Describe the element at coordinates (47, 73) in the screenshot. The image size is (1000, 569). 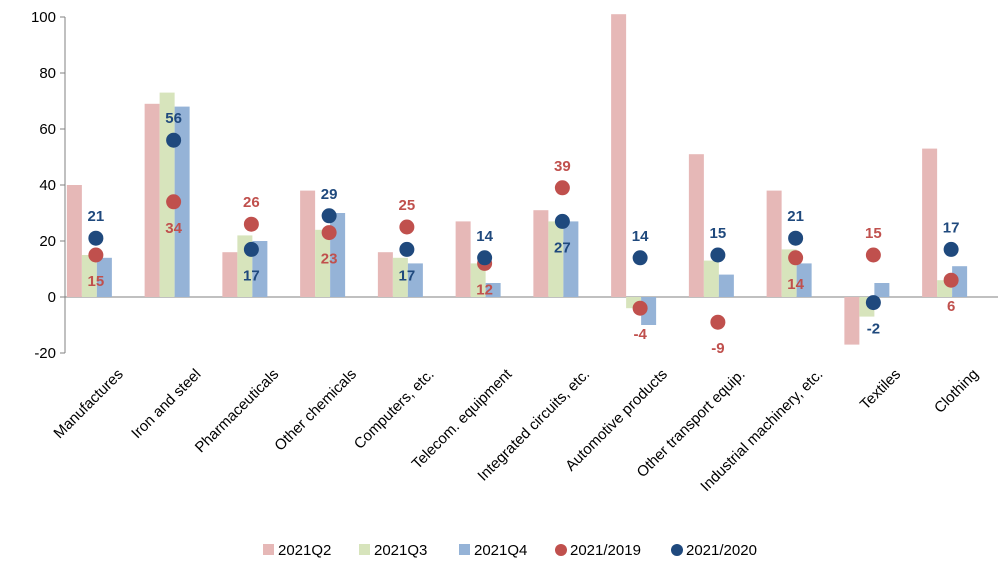
I see `y-tick-label: 80` at that location.